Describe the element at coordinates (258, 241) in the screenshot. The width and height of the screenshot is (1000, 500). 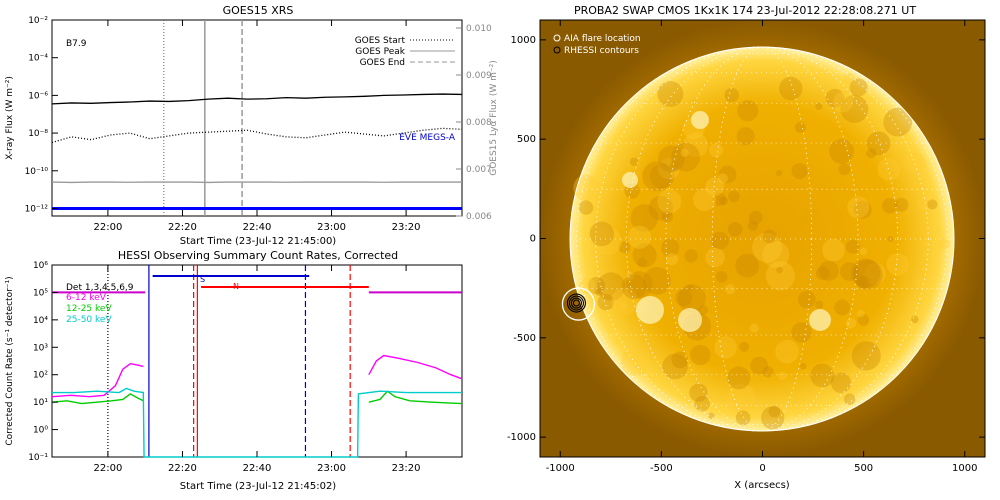
I see `goes-xlabel: Start Time (23-Jul-12 21:45:00)` at that location.